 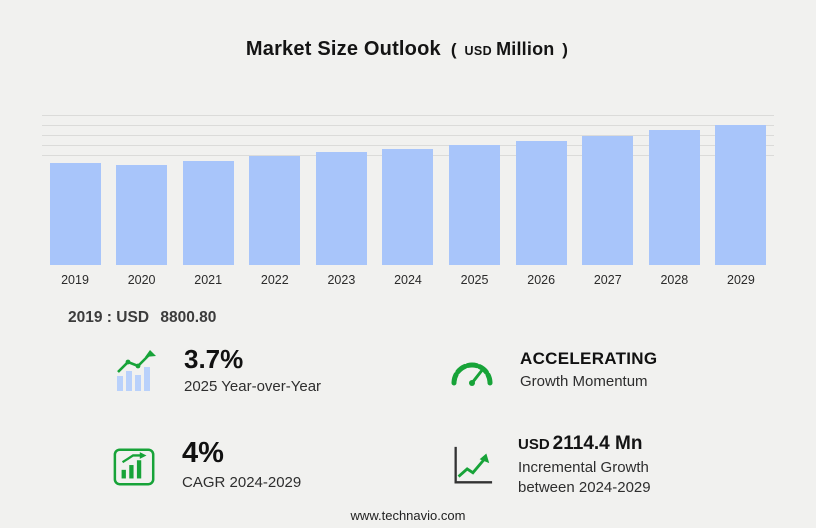 What do you see at coordinates (525, 49) in the screenshot?
I see `title-unit: Million` at bounding box center [525, 49].